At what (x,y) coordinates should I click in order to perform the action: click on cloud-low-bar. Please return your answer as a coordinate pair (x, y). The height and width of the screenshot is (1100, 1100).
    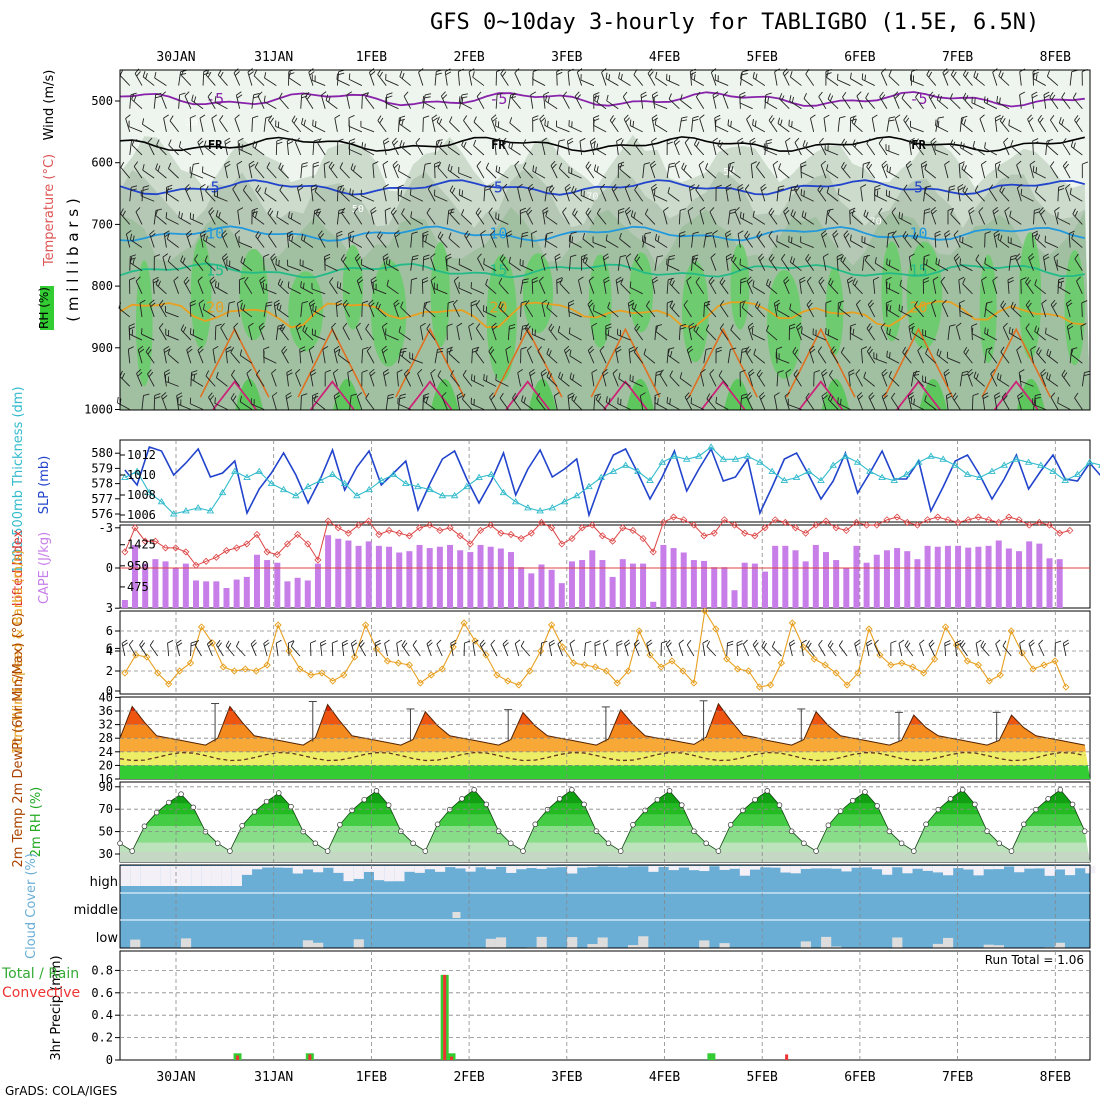
    Looking at the image, I should click on (805, 944).